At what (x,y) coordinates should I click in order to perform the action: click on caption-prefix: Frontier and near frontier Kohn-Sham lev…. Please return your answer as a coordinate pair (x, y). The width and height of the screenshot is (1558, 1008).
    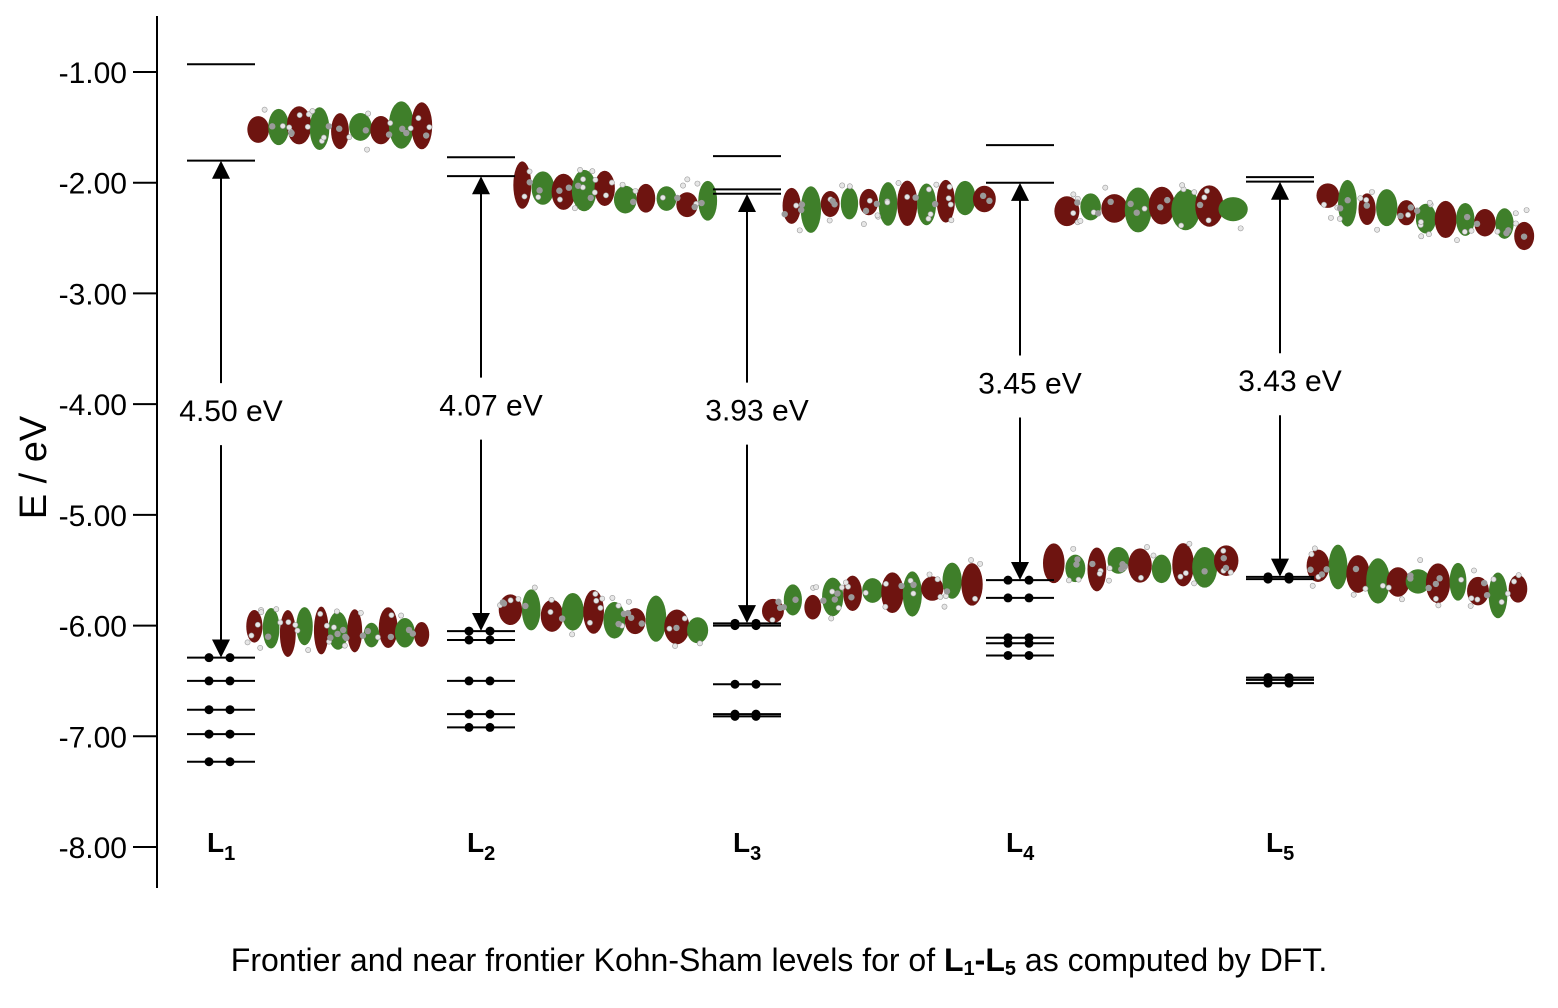
    Looking at the image, I should click on (587, 960).